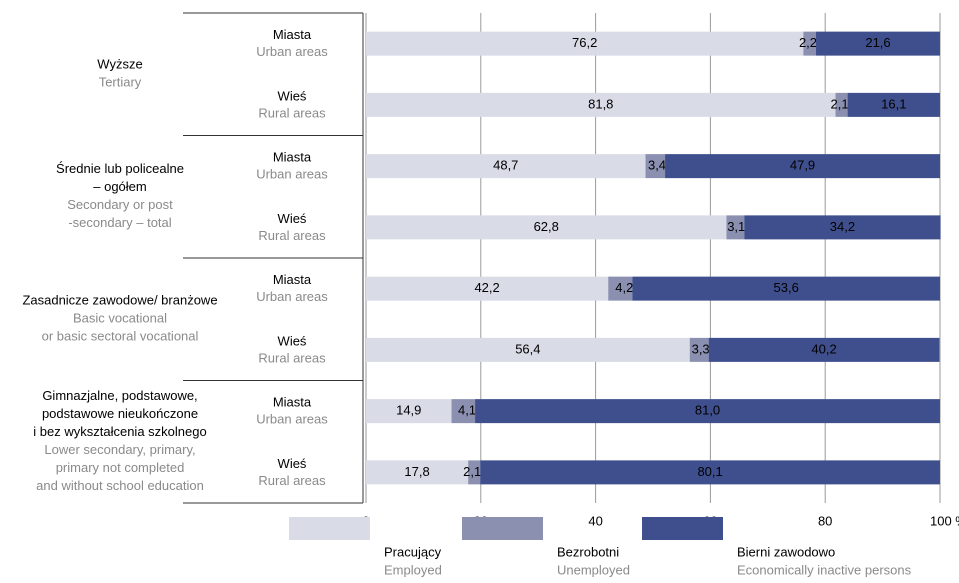 The image size is (959, 583). I want to click on legend-label: Bezrobotni, so click(588, 551).